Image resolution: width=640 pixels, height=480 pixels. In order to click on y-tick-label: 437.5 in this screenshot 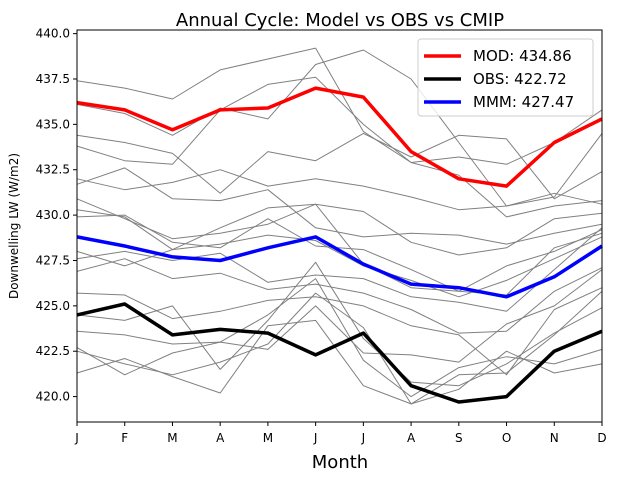, I will do `click(53, 79)`.